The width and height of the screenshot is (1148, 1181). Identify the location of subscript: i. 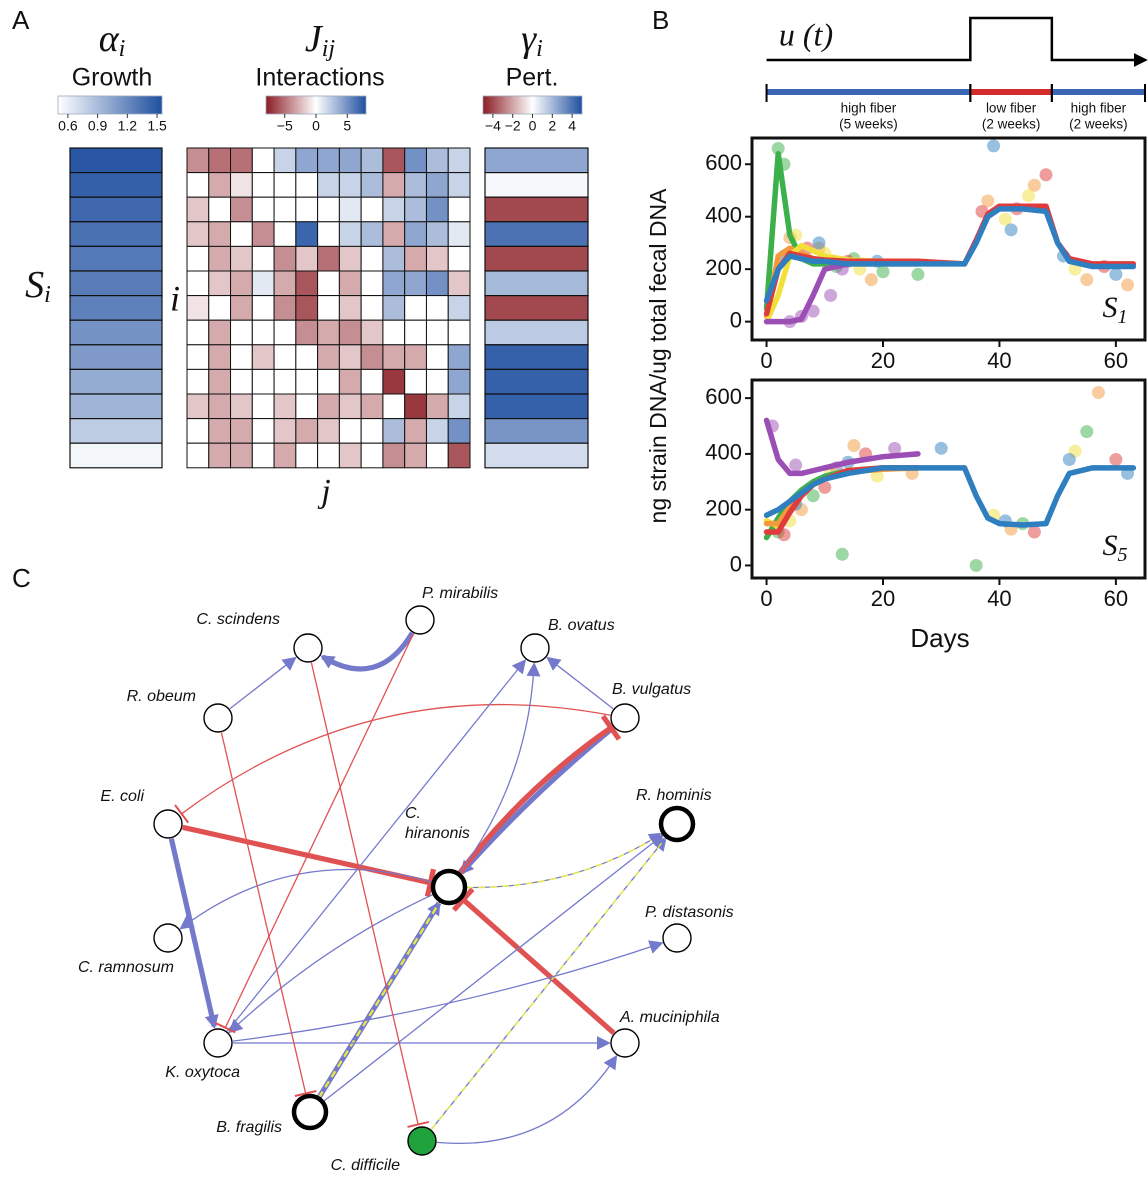
(539, 49).